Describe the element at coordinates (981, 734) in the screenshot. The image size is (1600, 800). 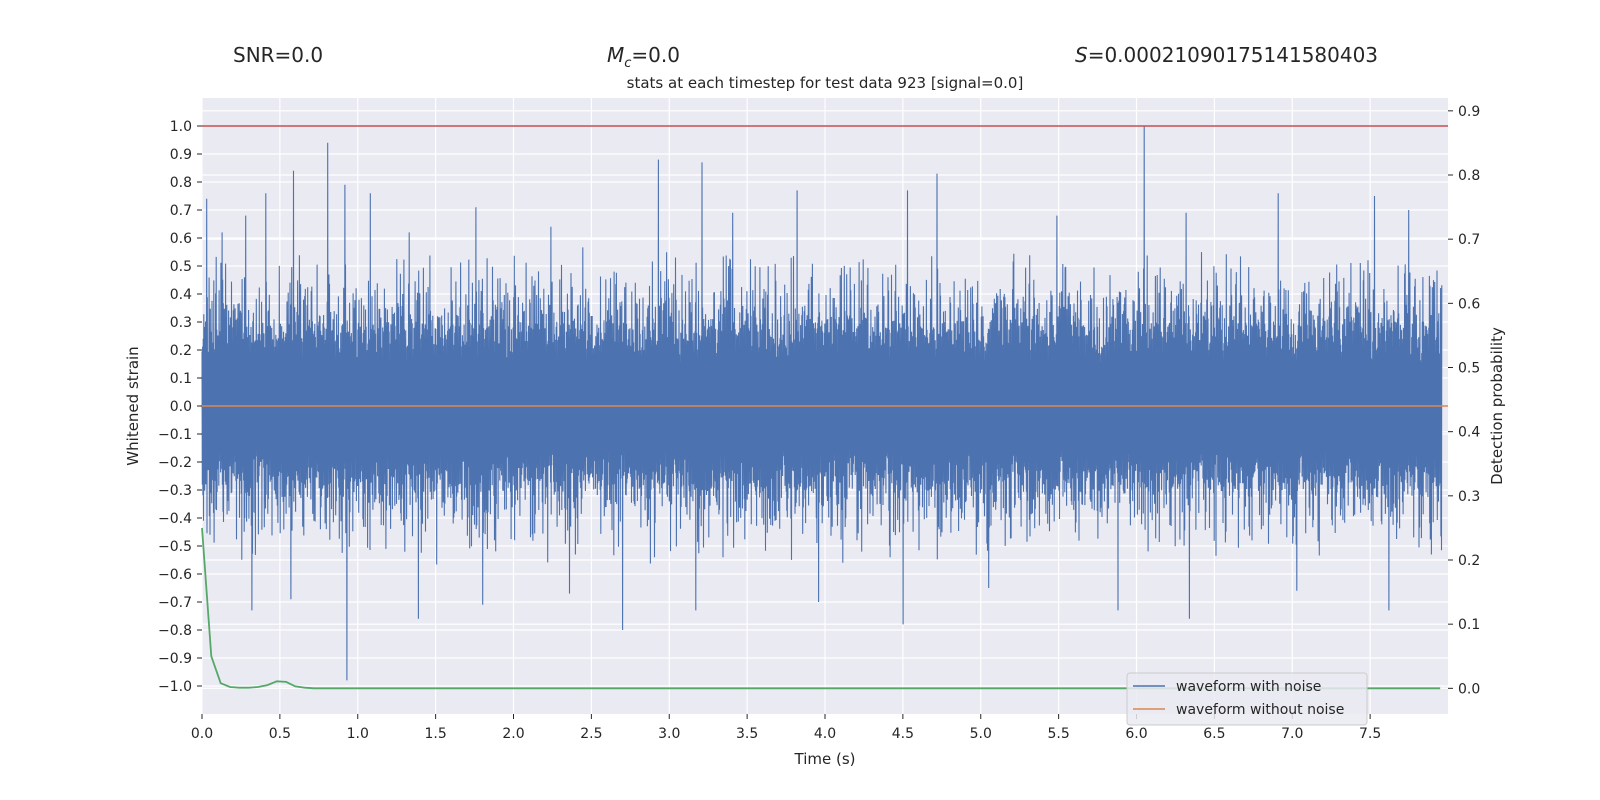
I see `x-tick-label: 5.0` at that location.